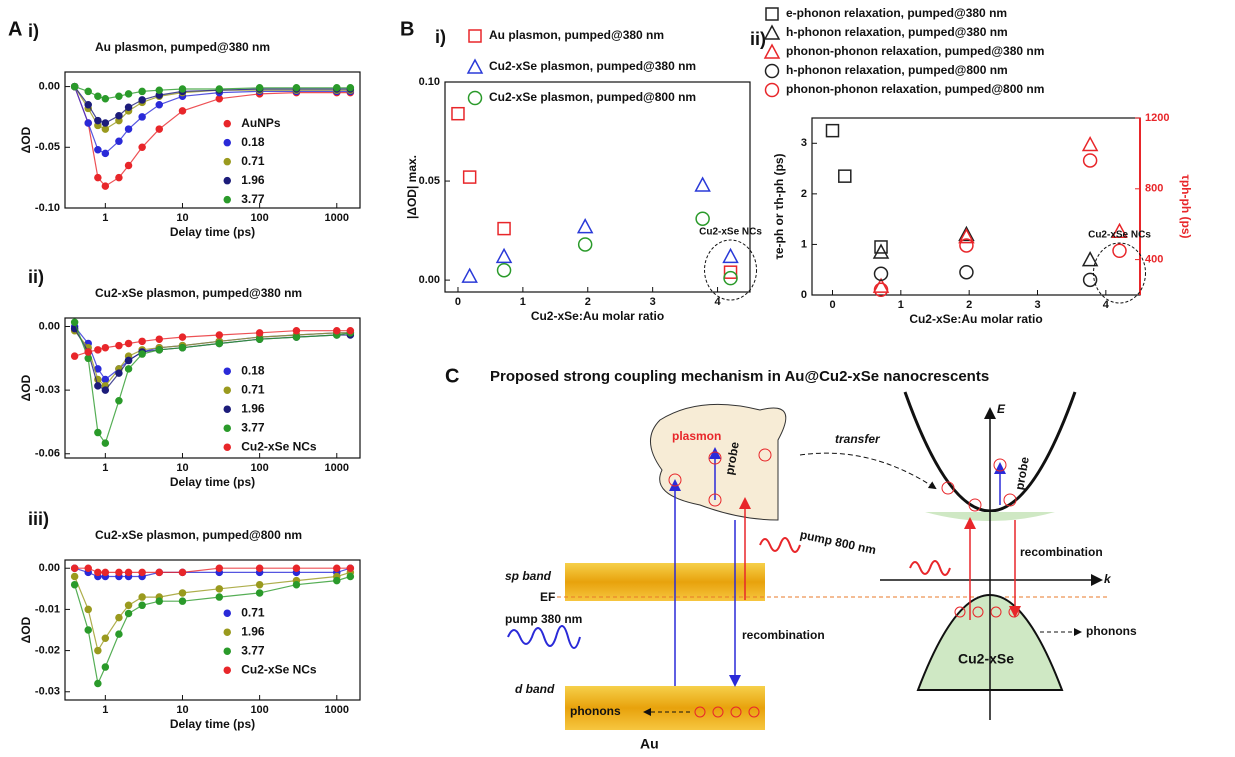  What do you see at coordinates (259, 710) in the screenshot?
I see `x-tick-label: 100` at bounding box center [259, 710].